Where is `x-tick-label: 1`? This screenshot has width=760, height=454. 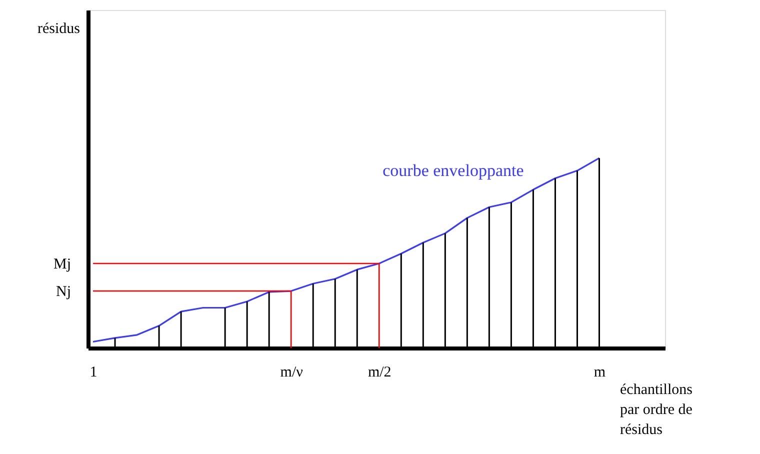 x-tick-label: 1 is located at coordinates (94, 372).